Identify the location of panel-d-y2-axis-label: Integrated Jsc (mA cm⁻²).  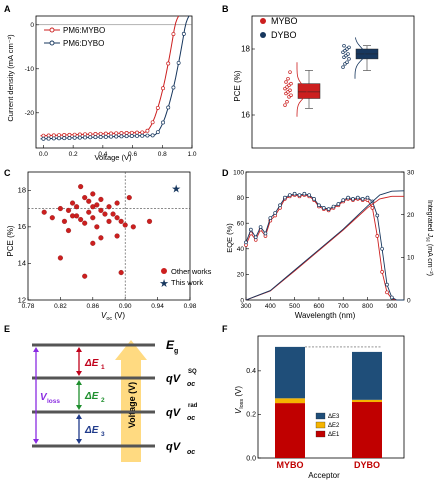
(429, 238).